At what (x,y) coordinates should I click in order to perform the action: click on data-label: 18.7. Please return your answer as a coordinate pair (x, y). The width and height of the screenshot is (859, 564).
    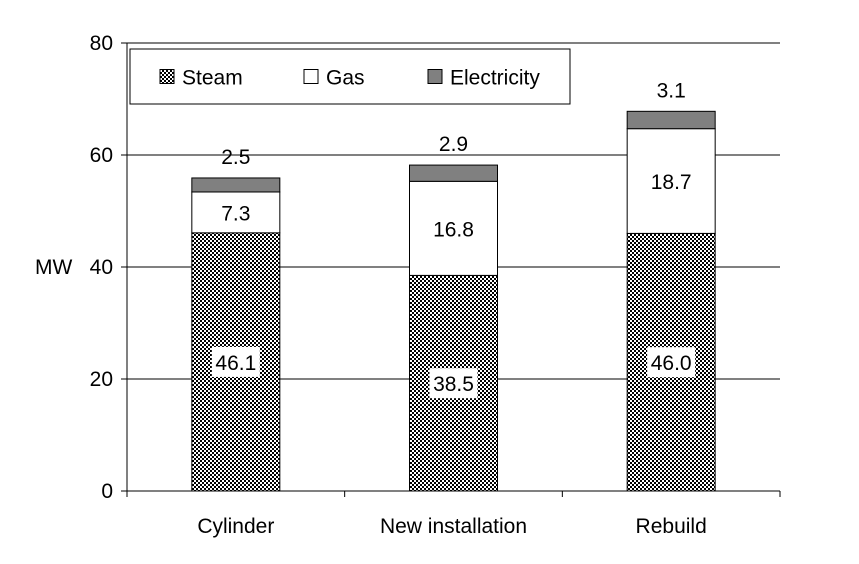
    Looking at the image, I should click on (671, 182).